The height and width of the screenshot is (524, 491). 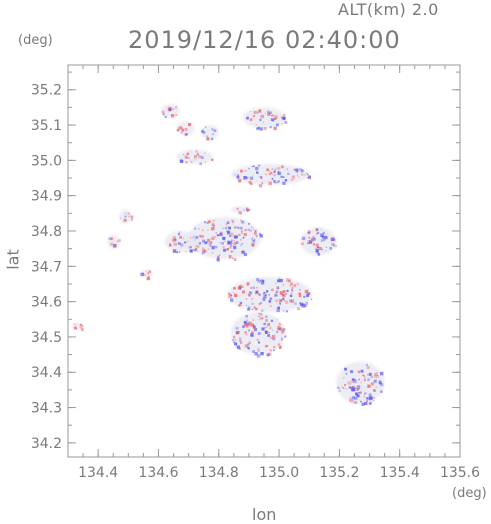 What do you see at coordinates (46, 338) in the screenshot?
I see `y-tick-label: 34.5` at bounding box center [46, 338].